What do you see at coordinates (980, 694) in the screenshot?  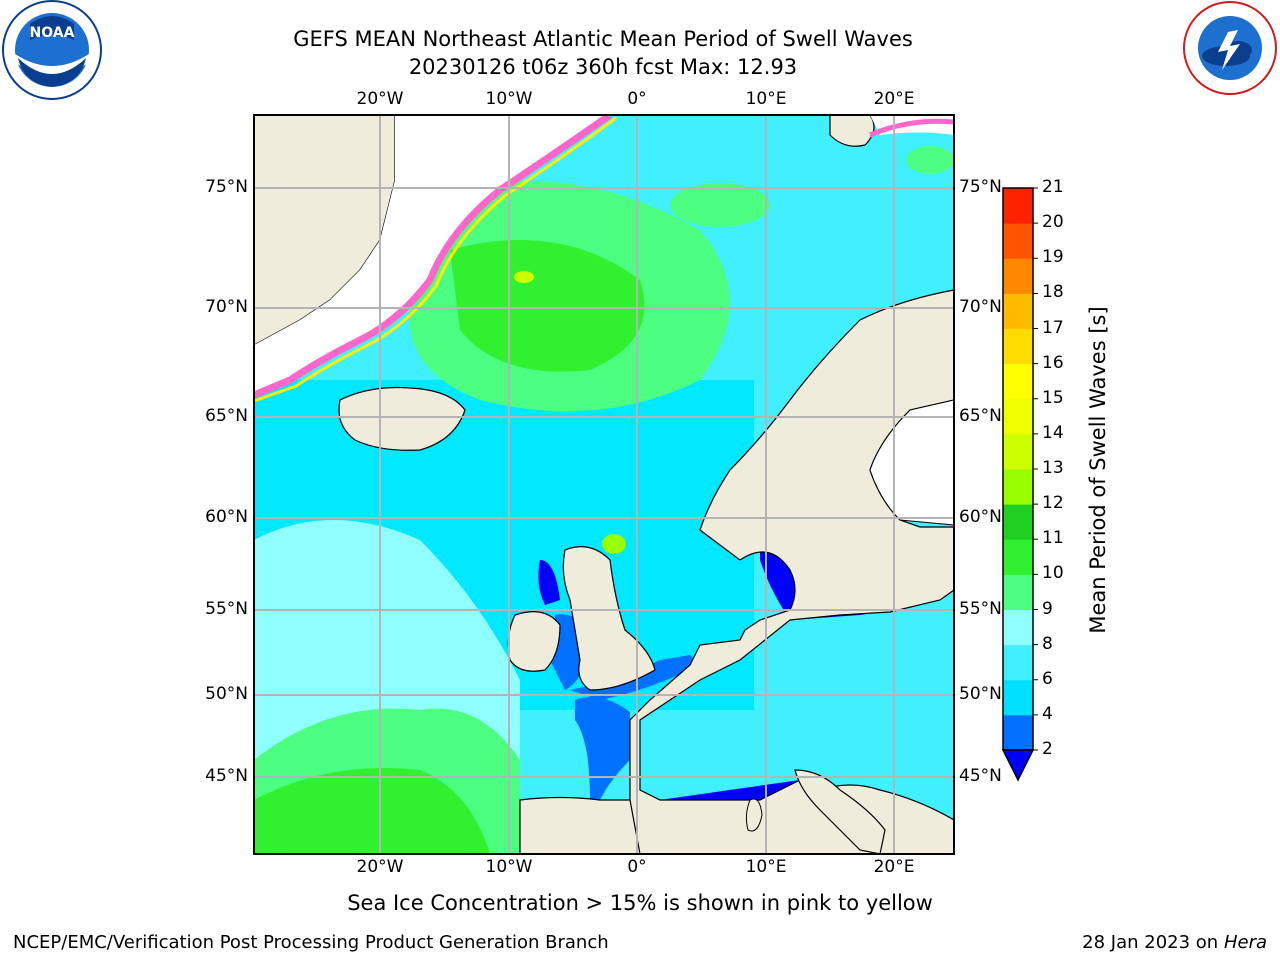 I see `lat-label-right-50n: 50°N` at bounding box center [980, 694].